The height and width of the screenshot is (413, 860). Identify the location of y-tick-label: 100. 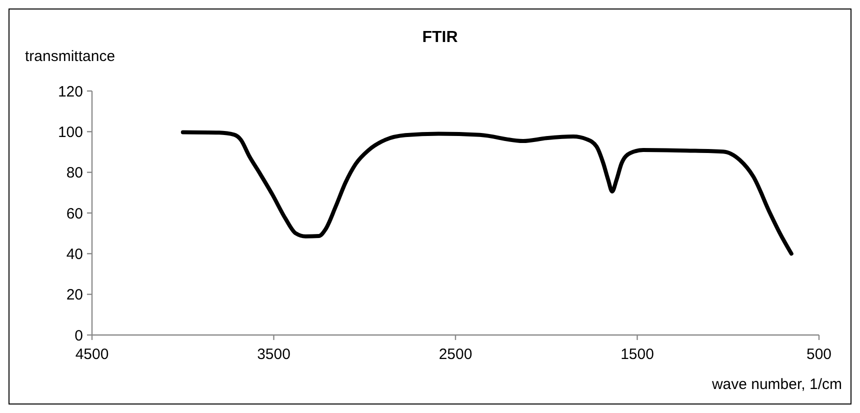
(70, 132).